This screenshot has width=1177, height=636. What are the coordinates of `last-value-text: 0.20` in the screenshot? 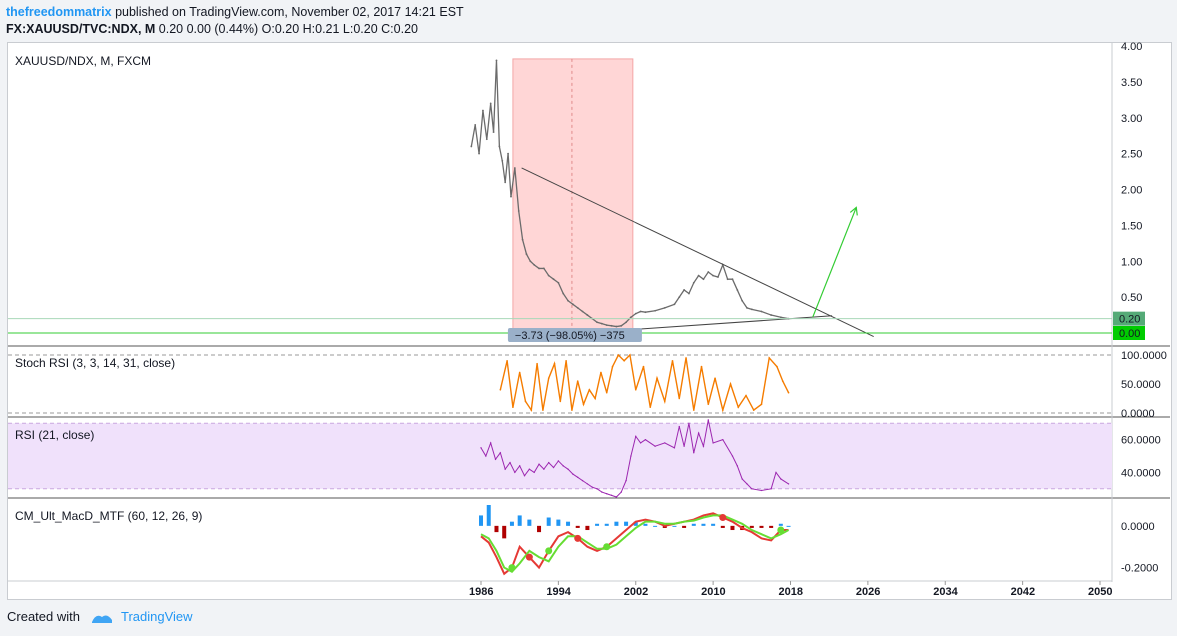 It's located at (1129, 320).